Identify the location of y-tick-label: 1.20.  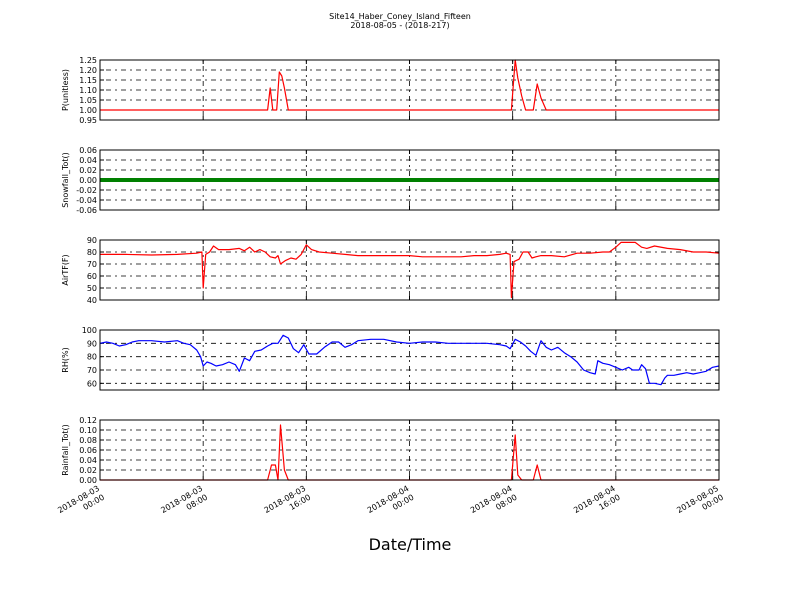
(88, 70).